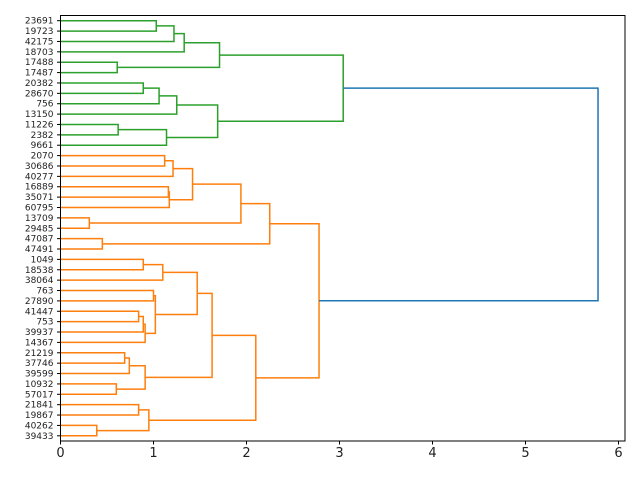 The image size is (640, 484). Describe the element at coordinates (115, 200) in the screenshot. I see `dendrogram-link-o4` at that location.